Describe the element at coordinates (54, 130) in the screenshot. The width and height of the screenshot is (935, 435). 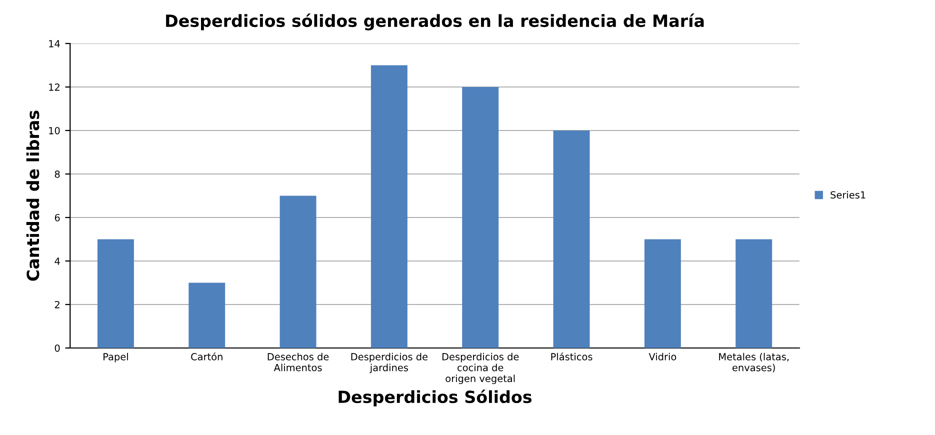
I see `y-tick-label: 10` at that location.